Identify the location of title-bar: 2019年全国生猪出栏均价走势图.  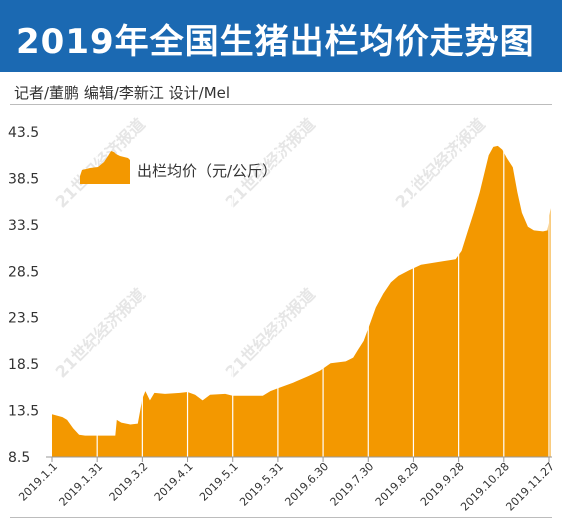
(281, 36).